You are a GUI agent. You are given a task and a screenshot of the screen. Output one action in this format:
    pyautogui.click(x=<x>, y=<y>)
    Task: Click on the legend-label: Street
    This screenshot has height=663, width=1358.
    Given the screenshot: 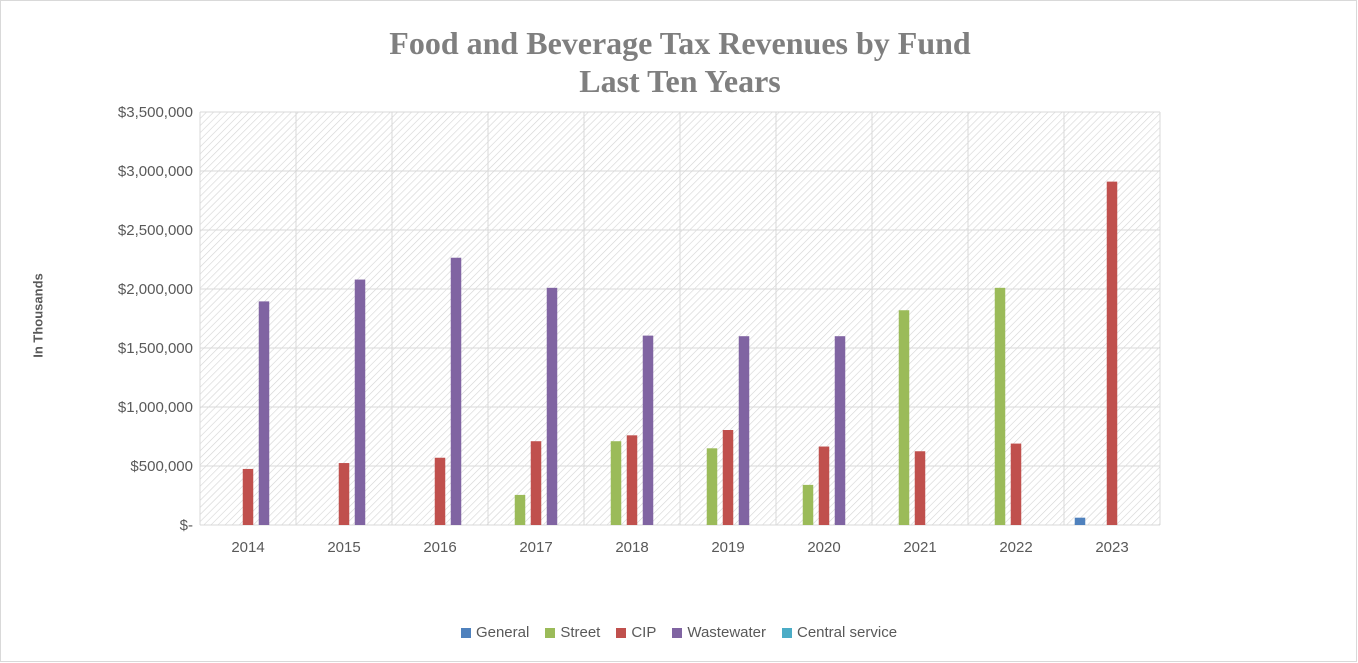 What is the action you would take?
    pyautogui.click(x=580, y=632)
    